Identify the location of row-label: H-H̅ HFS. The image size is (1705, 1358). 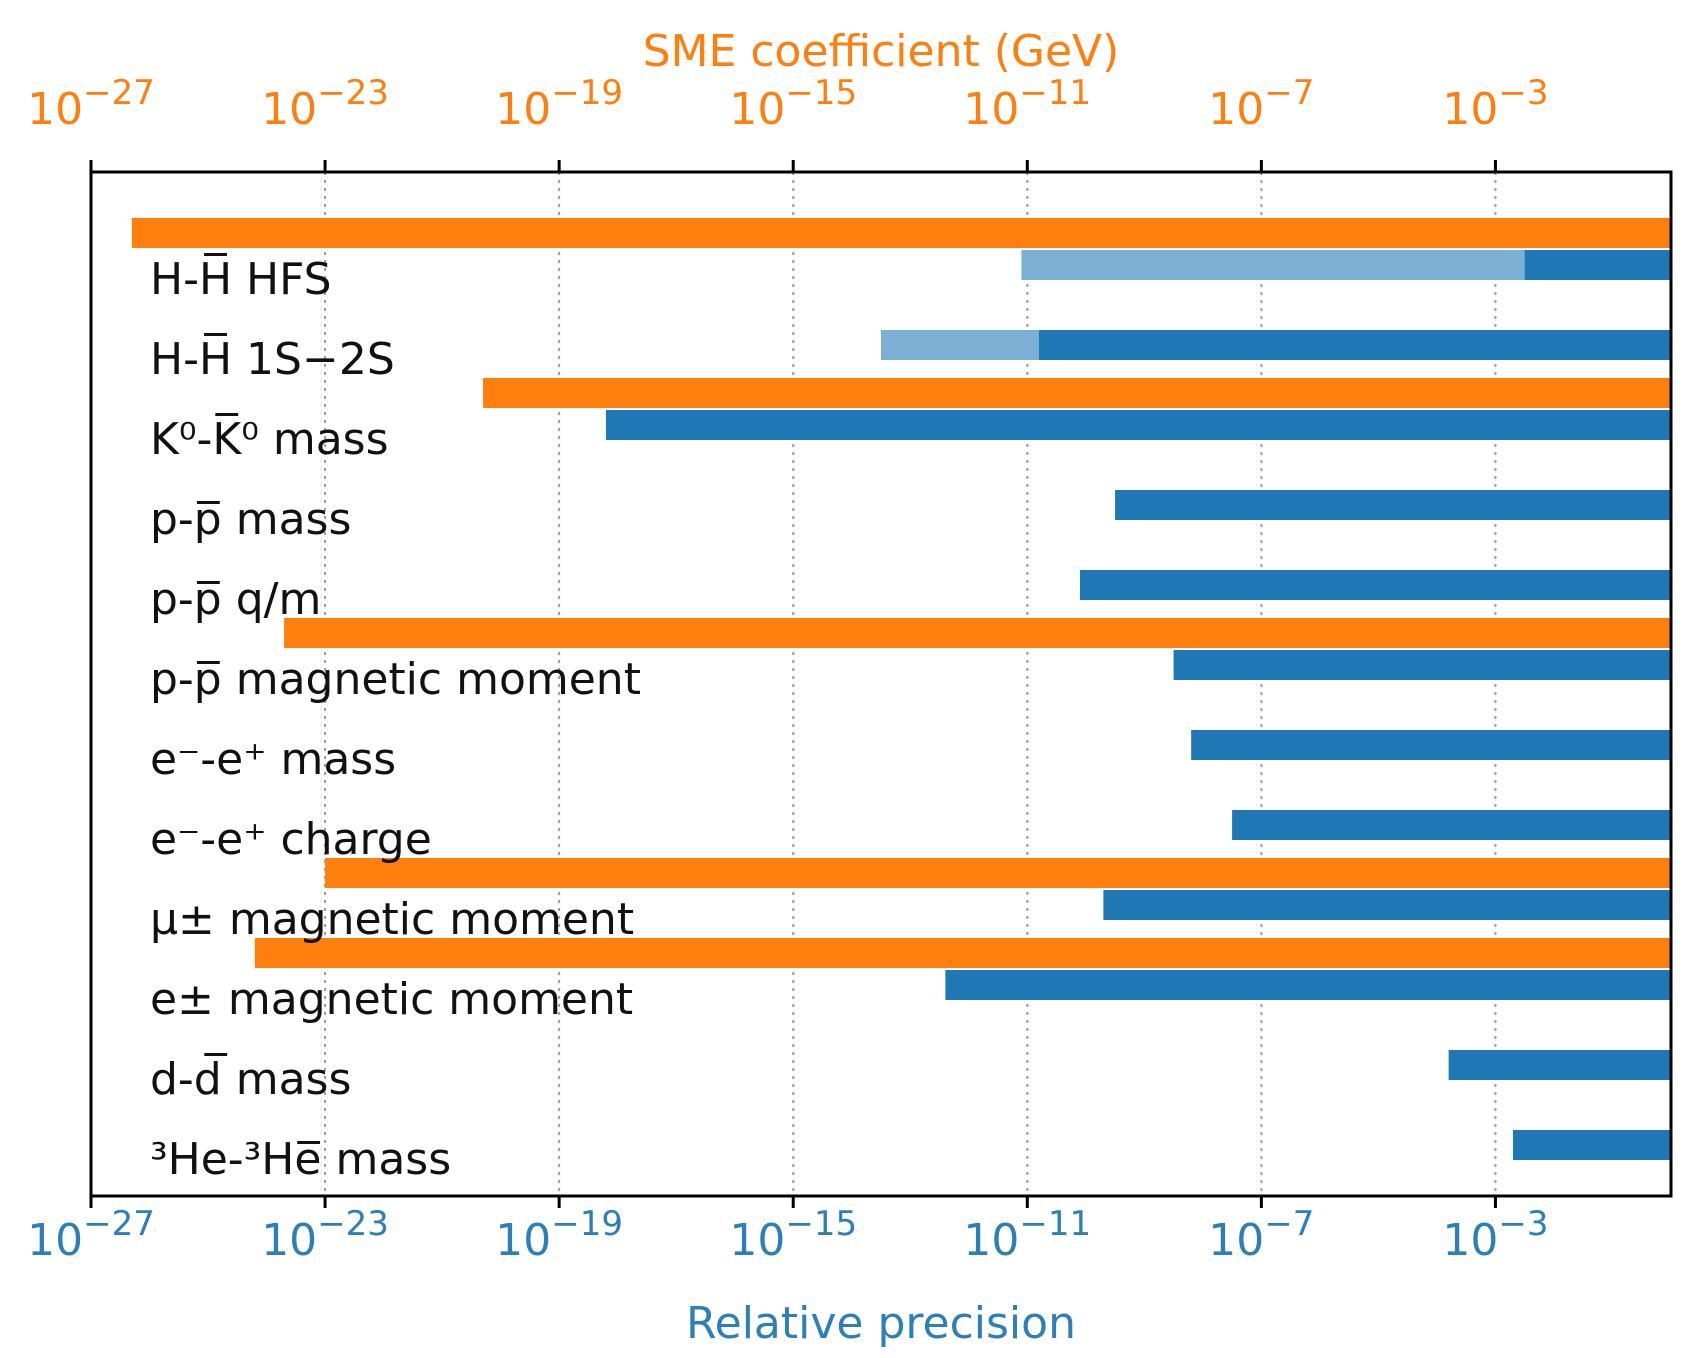
(241, 278).